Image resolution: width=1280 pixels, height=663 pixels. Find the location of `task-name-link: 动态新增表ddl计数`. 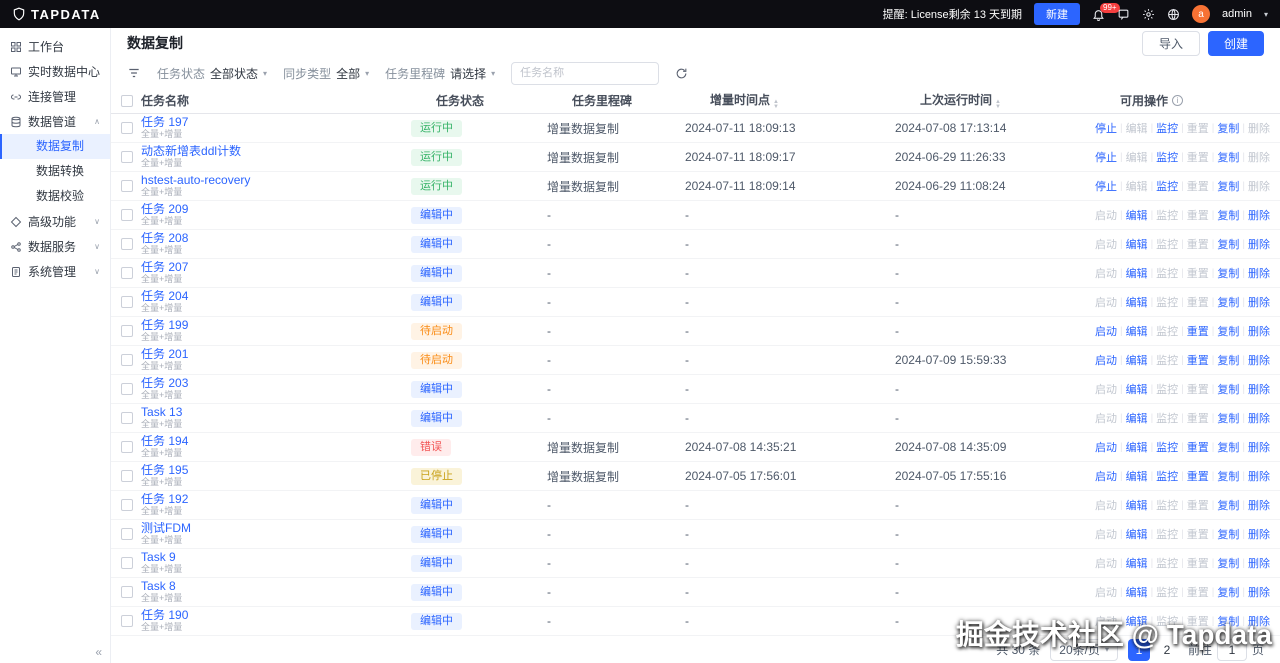

task-name-link: 动态新增表ddl计数 is located at coordinates (191, 151).